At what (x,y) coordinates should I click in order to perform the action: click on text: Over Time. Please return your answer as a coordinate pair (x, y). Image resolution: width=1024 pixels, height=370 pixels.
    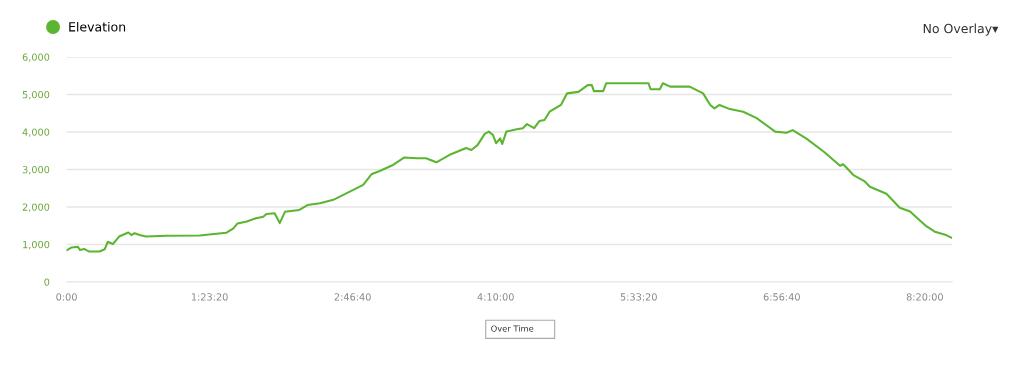
    Looking at the image, I should click on (512, 328).